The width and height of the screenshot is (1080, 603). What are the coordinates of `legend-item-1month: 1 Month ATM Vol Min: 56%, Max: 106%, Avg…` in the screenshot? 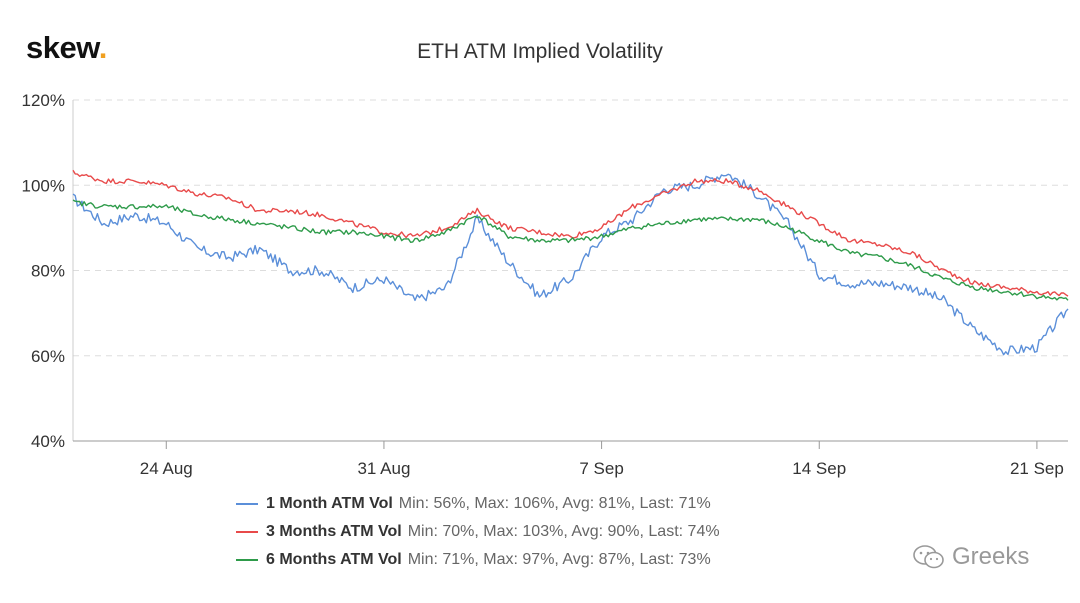 It's located at (478, 504).